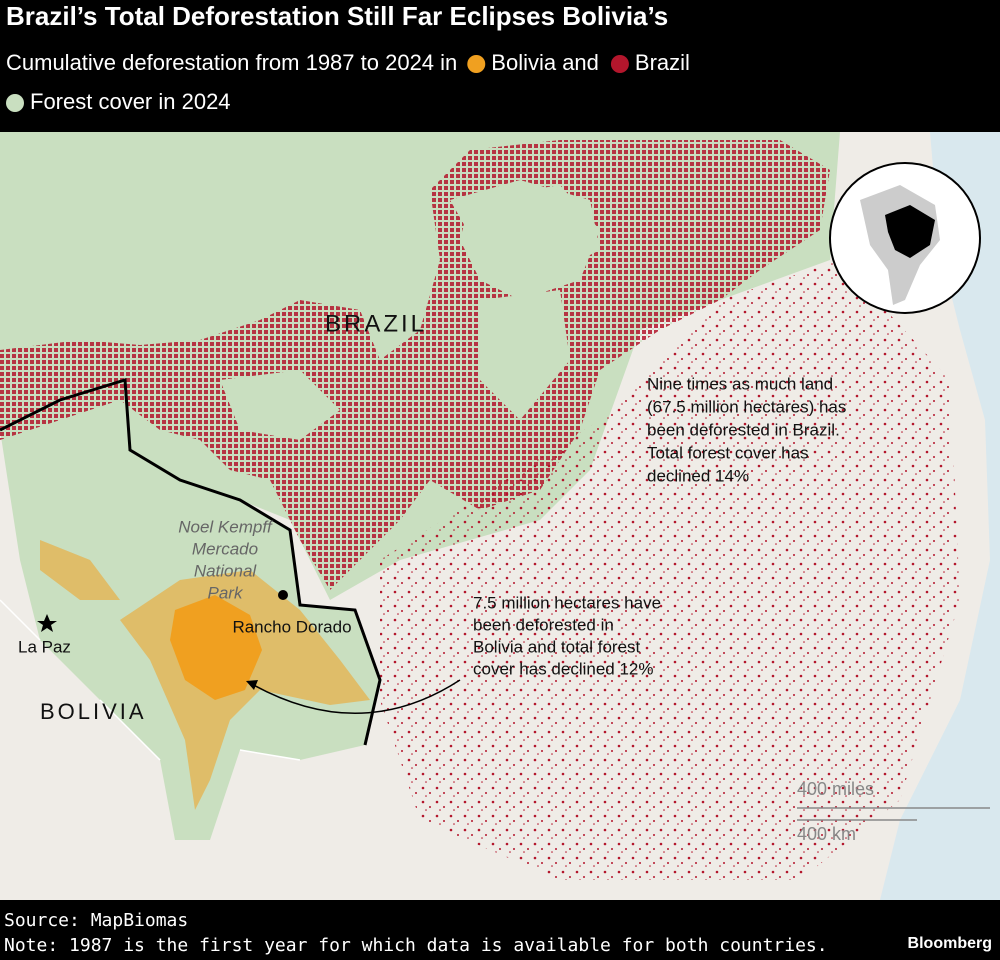  I want to click on state-lines, so click(150, 680).